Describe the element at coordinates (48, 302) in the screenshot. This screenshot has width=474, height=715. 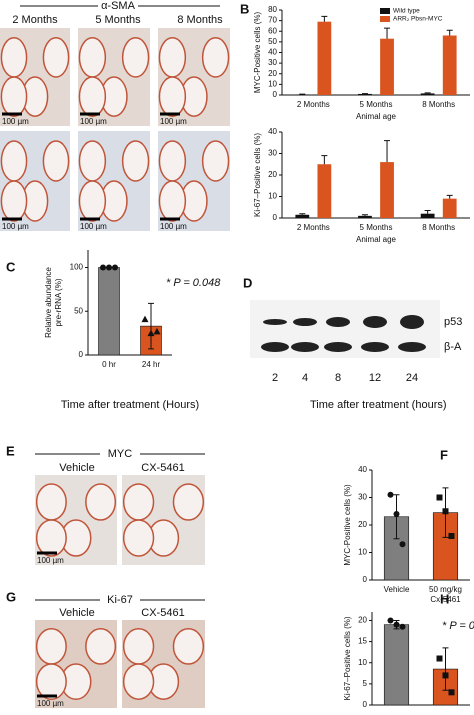
I see `y-axis-label: Relative abundance` at that location.